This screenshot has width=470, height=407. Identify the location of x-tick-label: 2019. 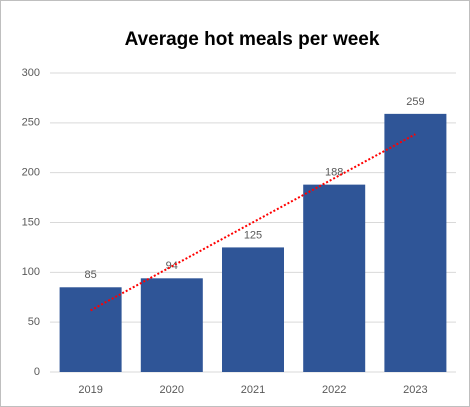
(90, 390).